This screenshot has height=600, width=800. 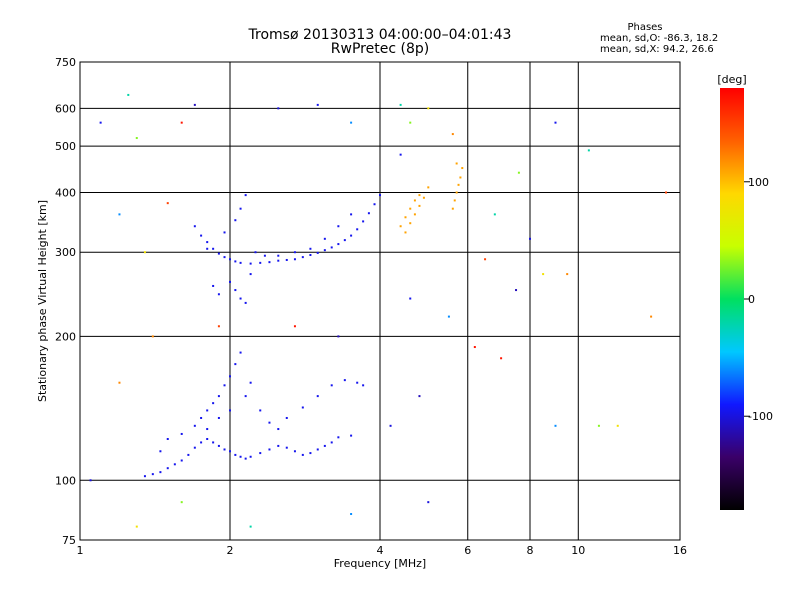 I want to click on colorbar-tick-label: 0, so click(x=751, y=299).